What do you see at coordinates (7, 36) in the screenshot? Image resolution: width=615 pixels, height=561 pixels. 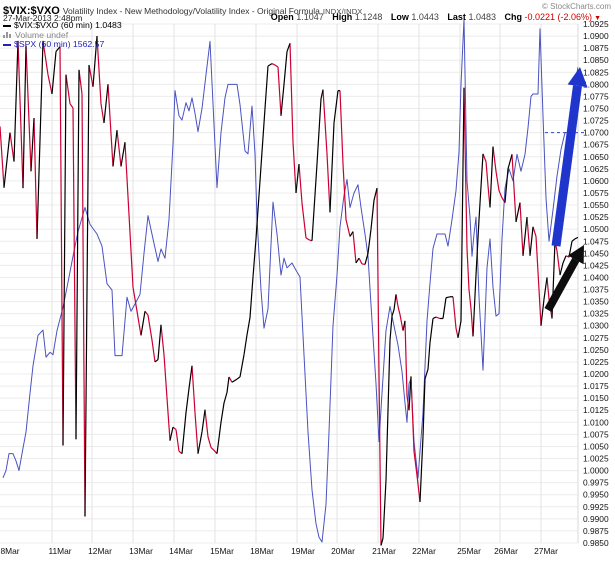 I see `volume-bars-icon` at bounding box center [7, 36].